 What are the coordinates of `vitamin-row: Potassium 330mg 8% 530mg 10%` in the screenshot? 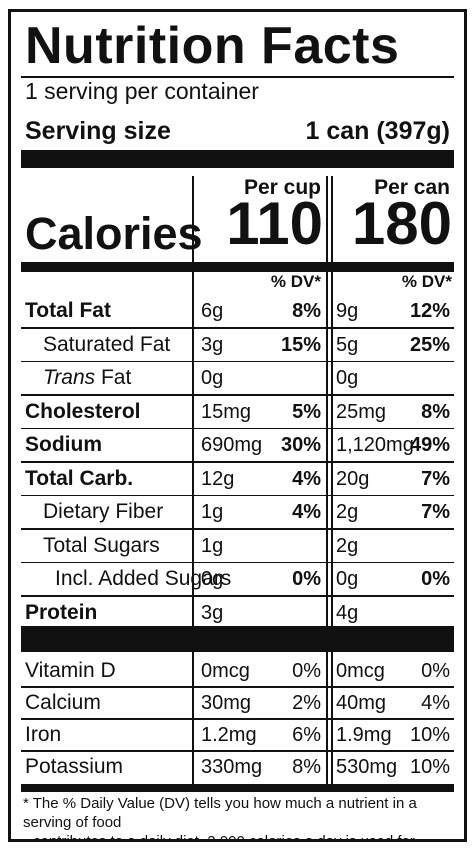 It's located at (237, 767).